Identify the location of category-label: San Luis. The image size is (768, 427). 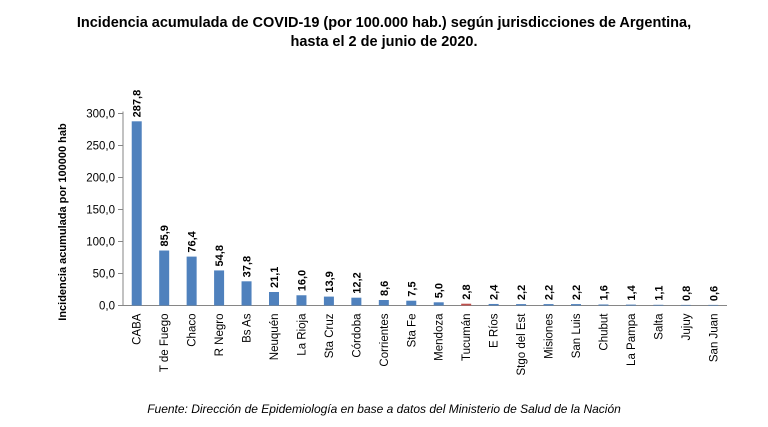
(577, 335).